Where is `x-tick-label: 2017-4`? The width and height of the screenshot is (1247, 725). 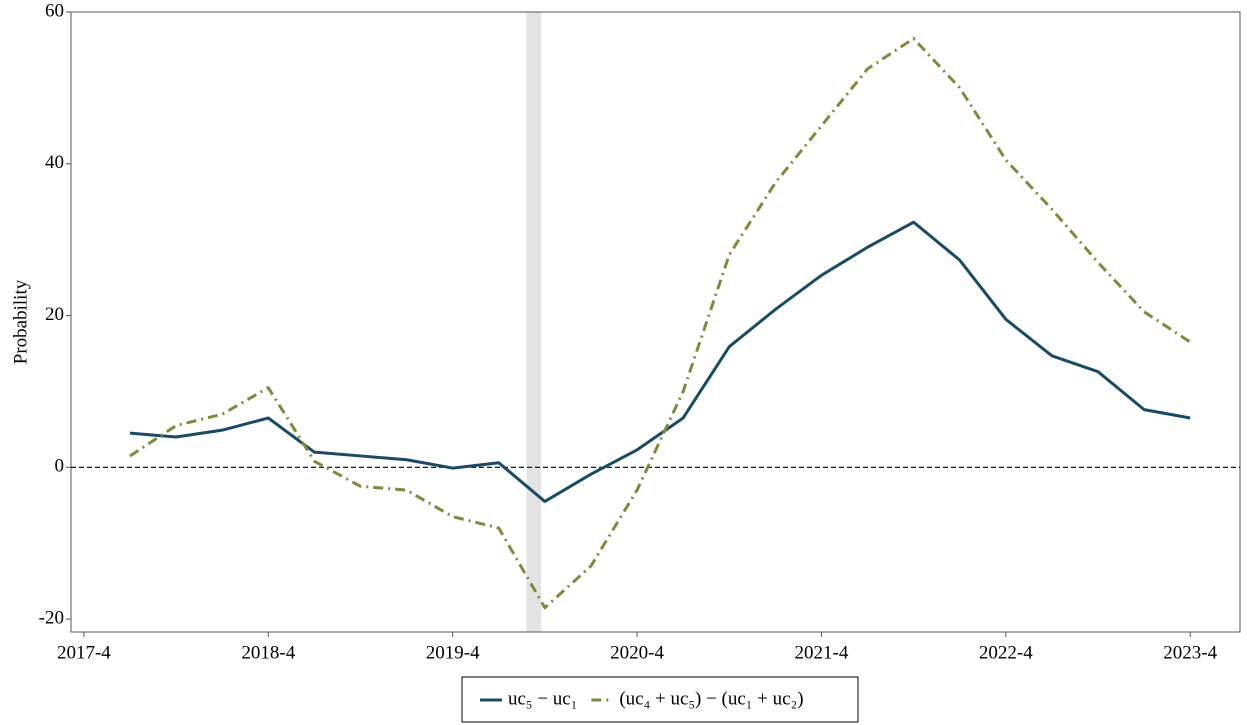 x-tick-label: 2017-4 is located at coordinates (84, 652).